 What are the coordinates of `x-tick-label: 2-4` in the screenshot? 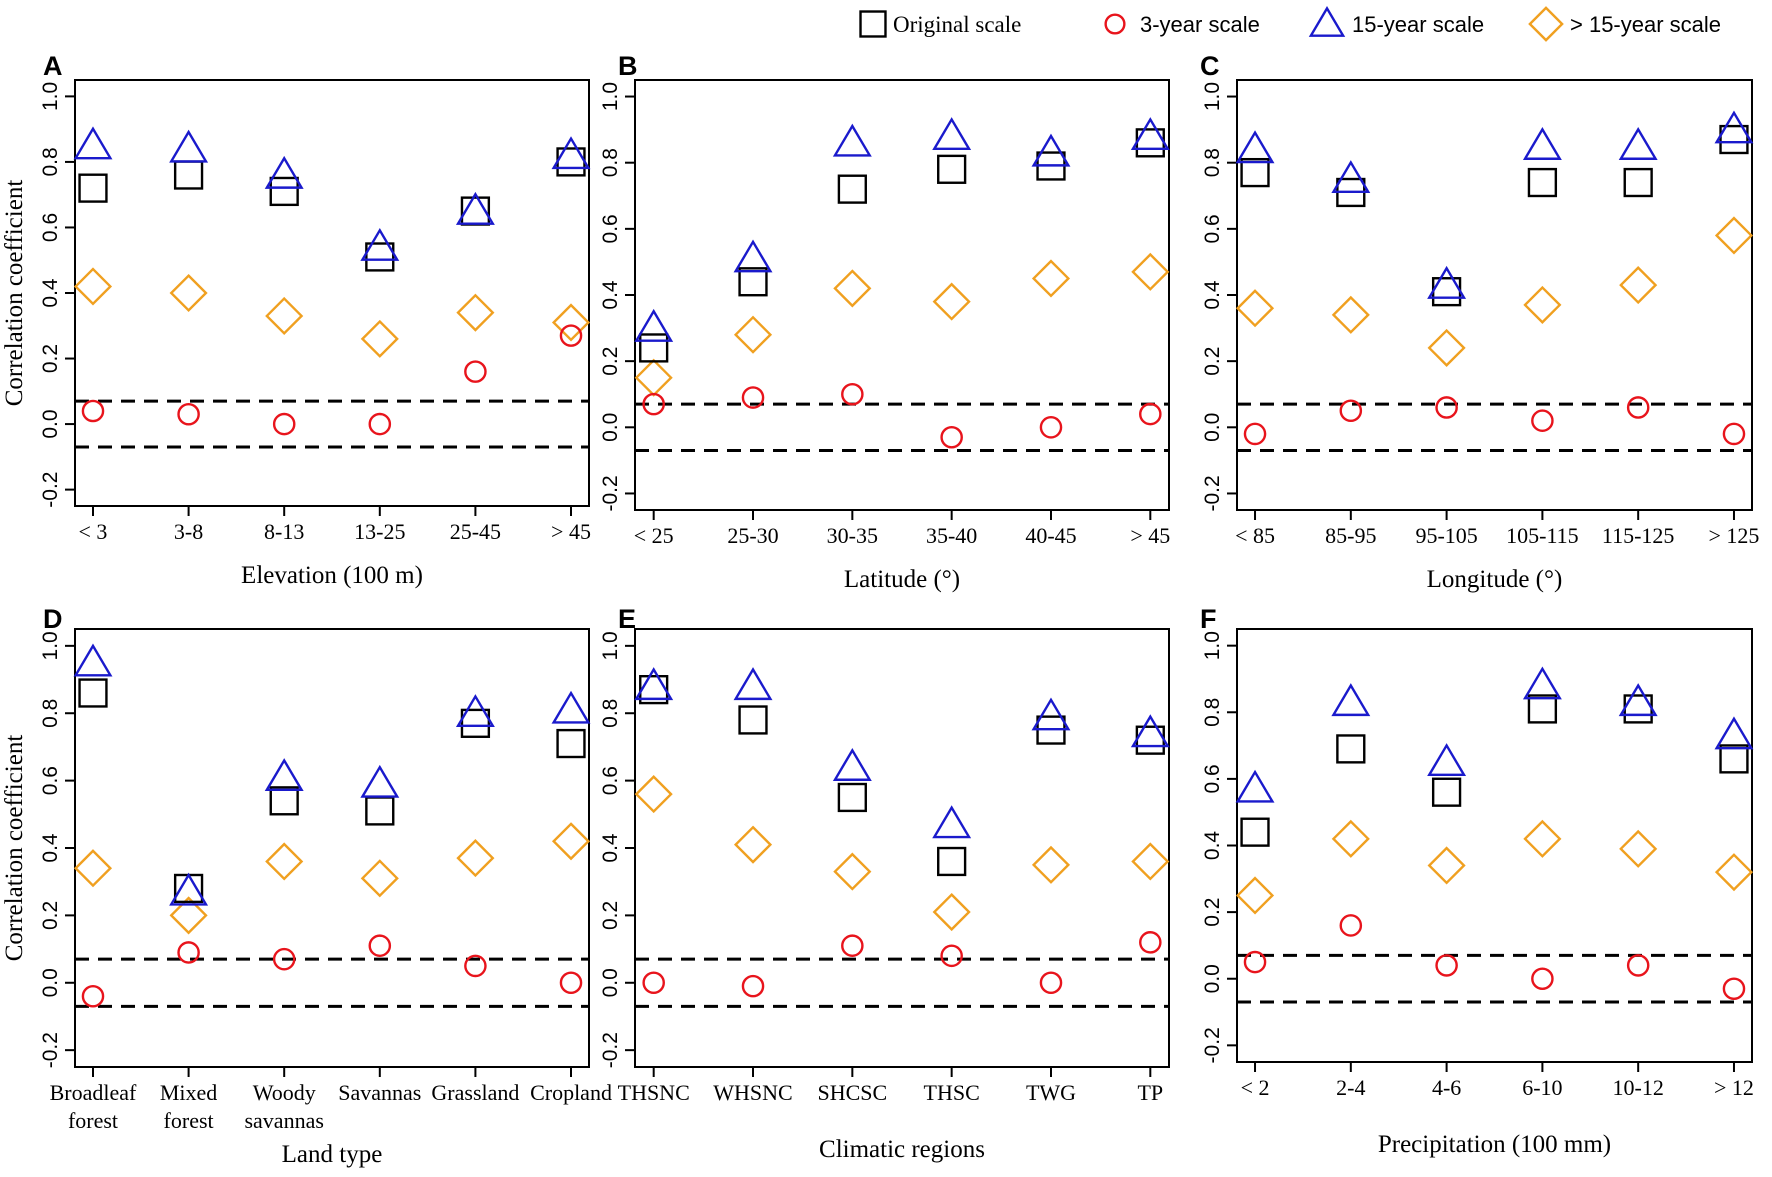 It's located at (1350, 1087).